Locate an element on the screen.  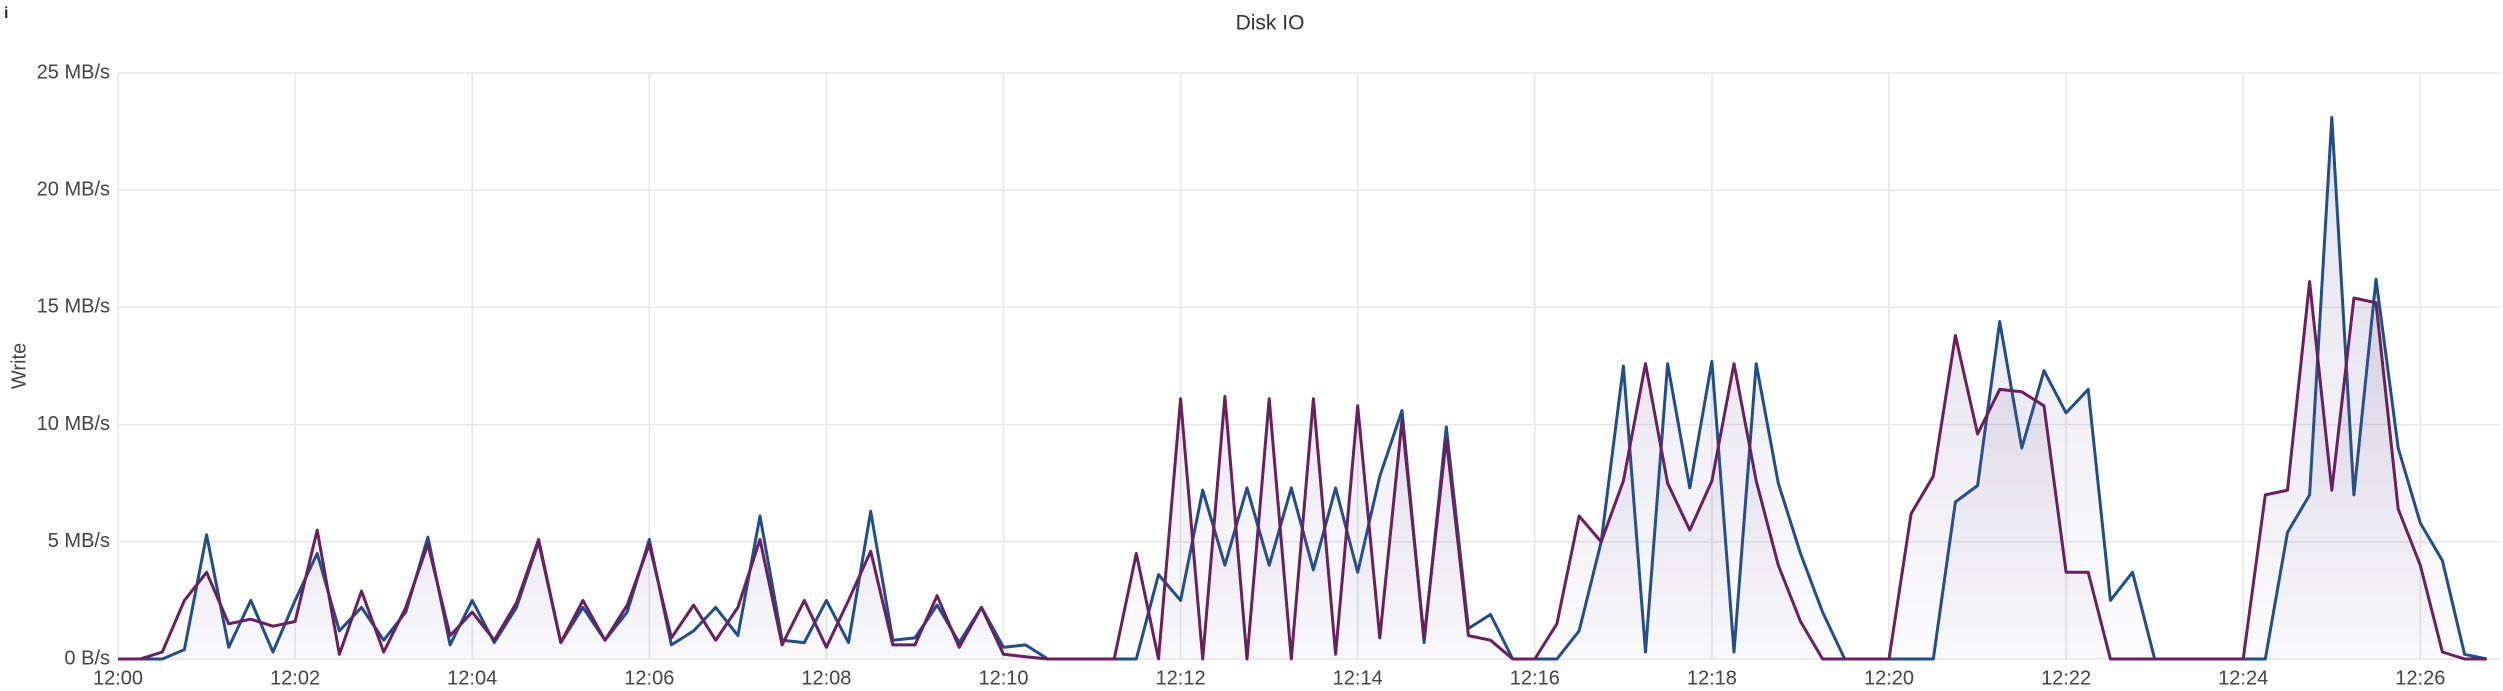
x-tick-label: 12:20 is located at coordinates (1889, 678).